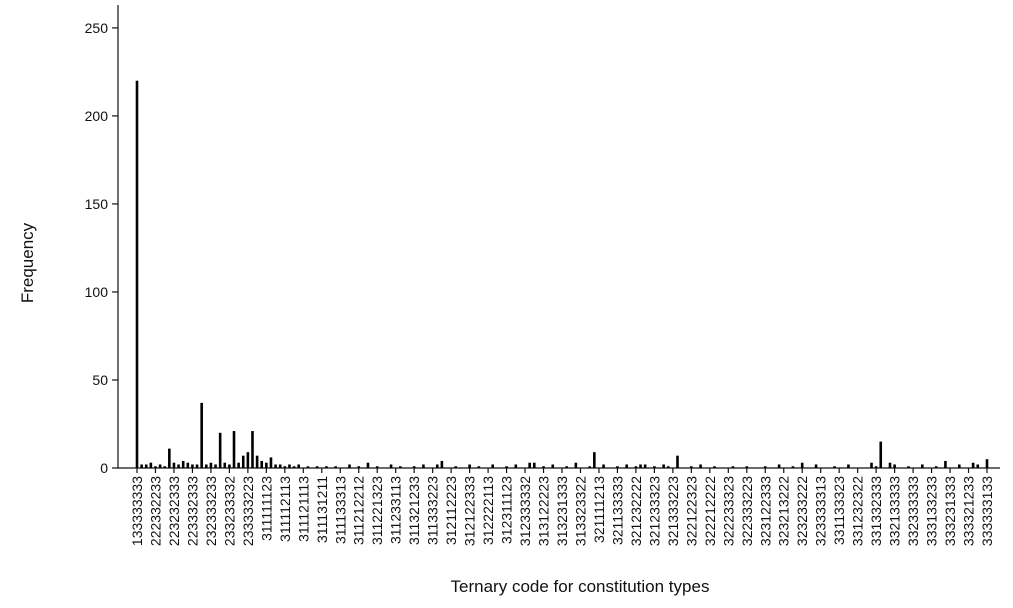 This screenshot has height=608, width=1013. I want to click on x-axis-label: Ternary code for constitution types, so click(580, 586).